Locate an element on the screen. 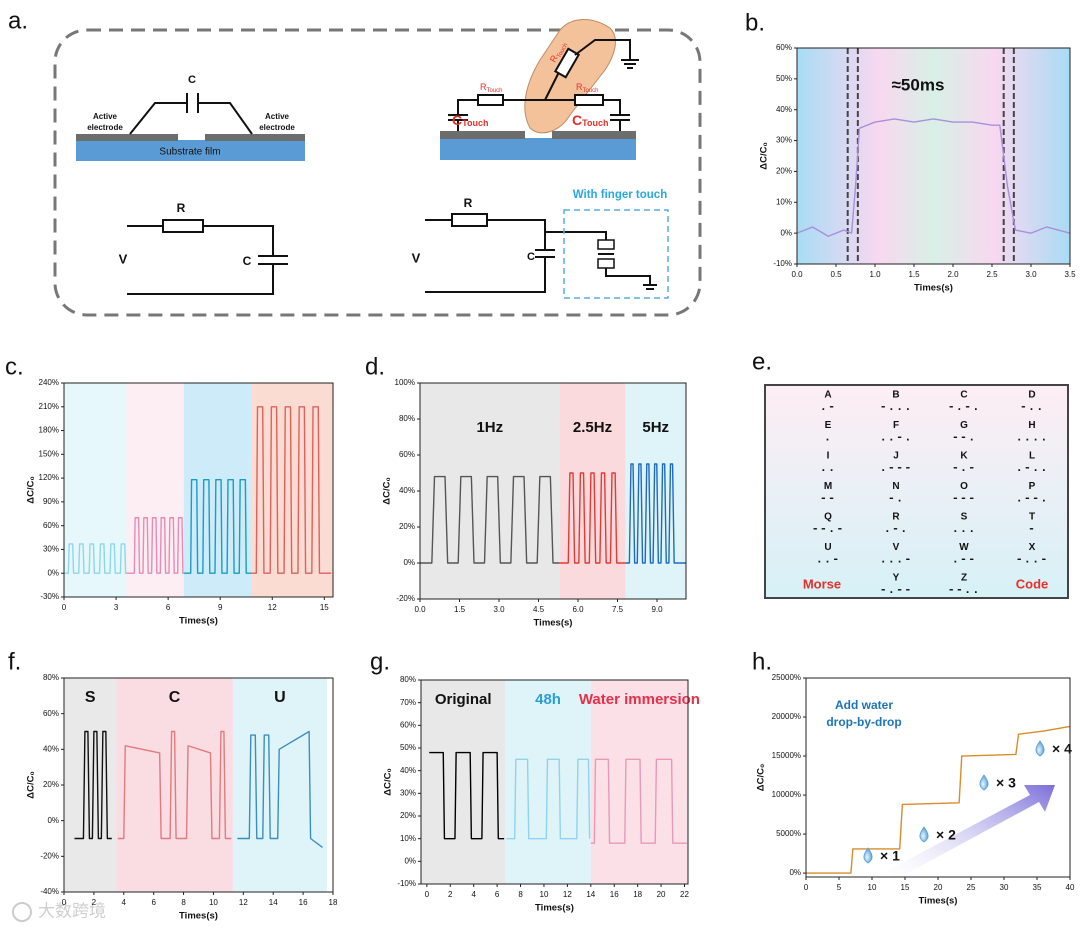 Image resolution: width=1080 pixels, height=934 pixels. x-tick-label: 4 is located at coordinates (473, 894).